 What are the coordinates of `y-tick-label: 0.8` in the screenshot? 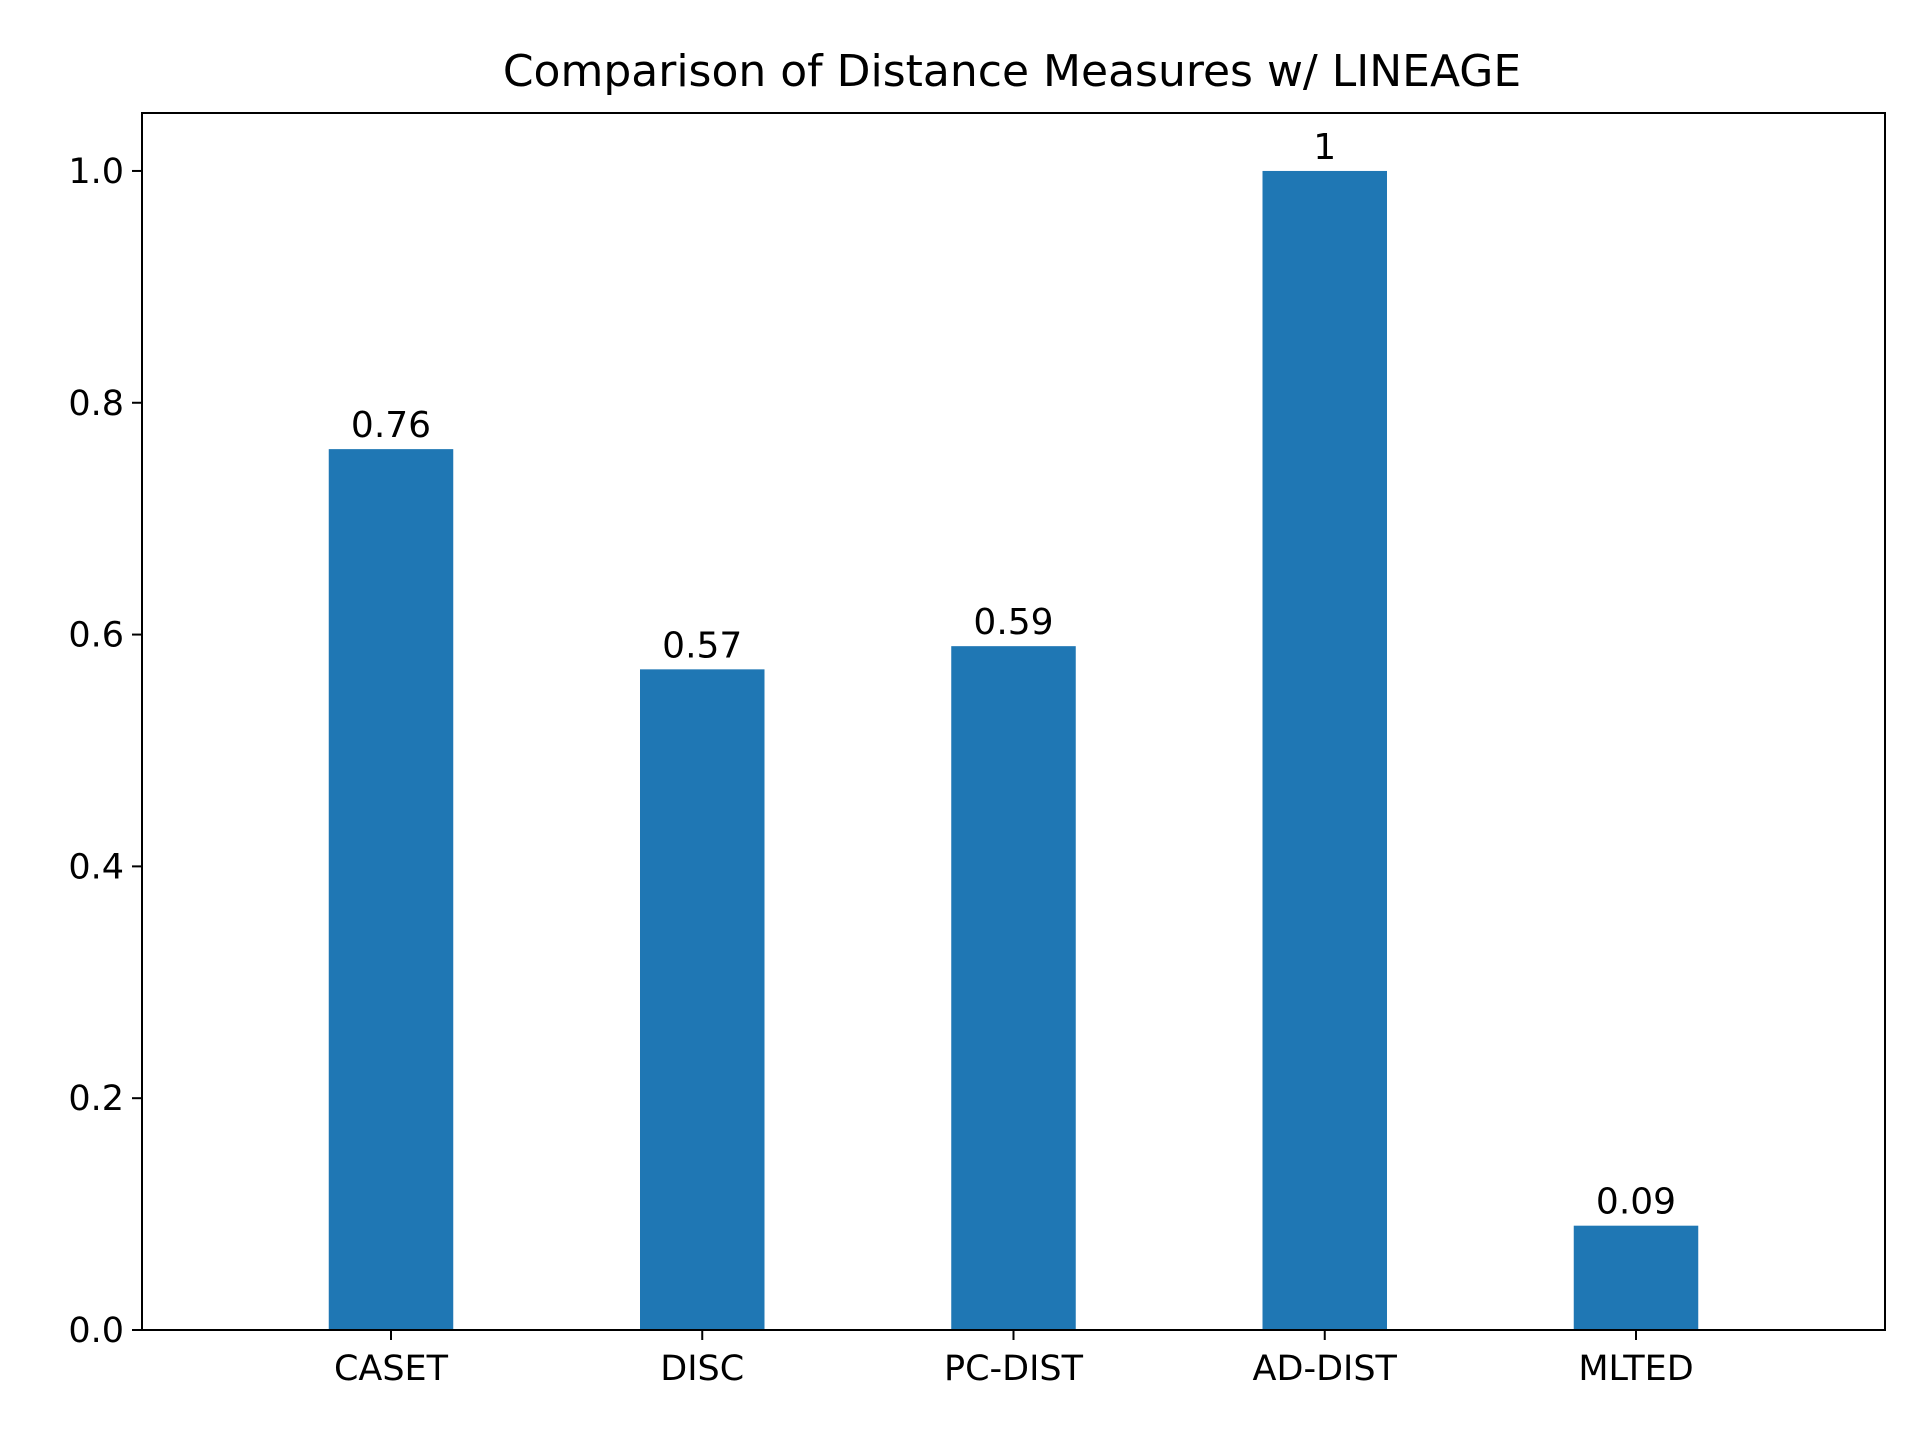 It's located at (96, 404).